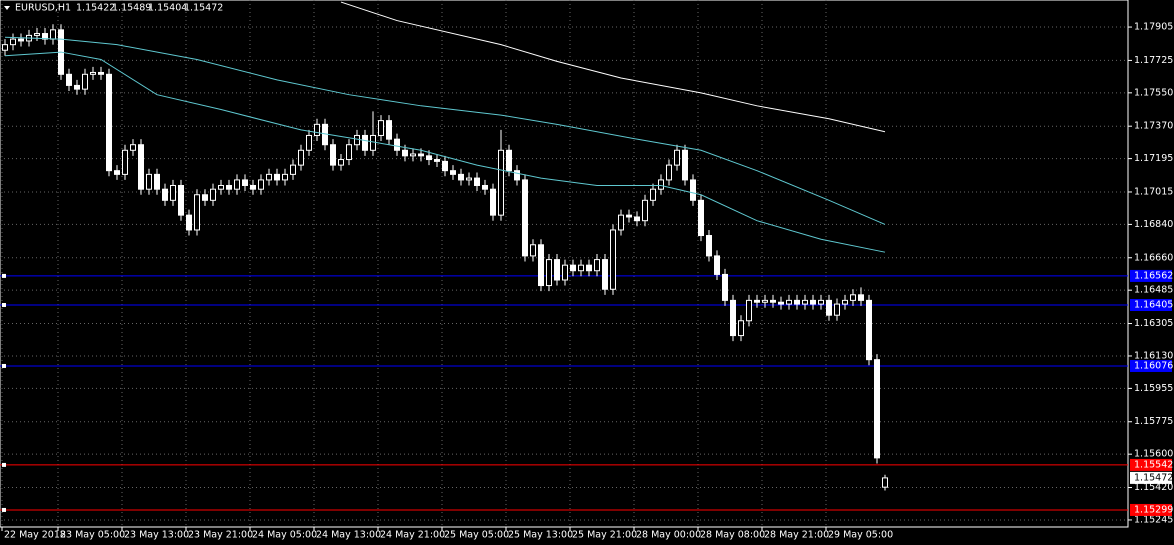 The image size is (1174, 545). Describe the element at coordinates (613, 67) in the screenshot. I see `moving-average` at that location.